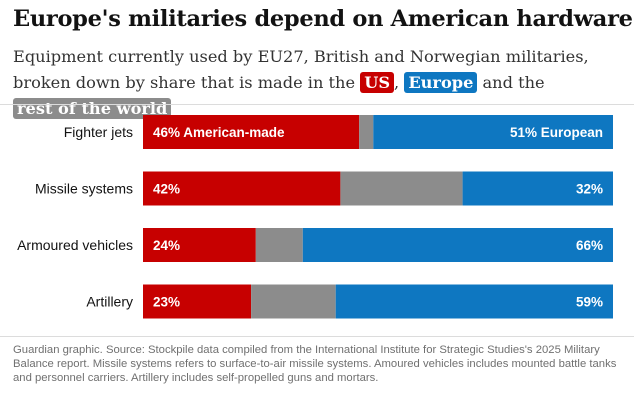 This screenshot has height=404, width=634. What do you see at coordinates (457, 245) in the screenshot?
I see `bar-europe-armoured-vehicles` at bounding box center [457, 245].